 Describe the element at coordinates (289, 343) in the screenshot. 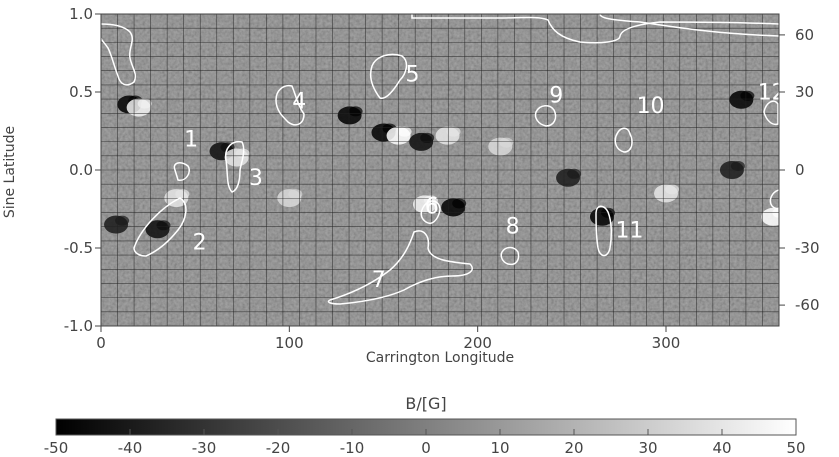

I see `x-tick-label: 100` at that location.